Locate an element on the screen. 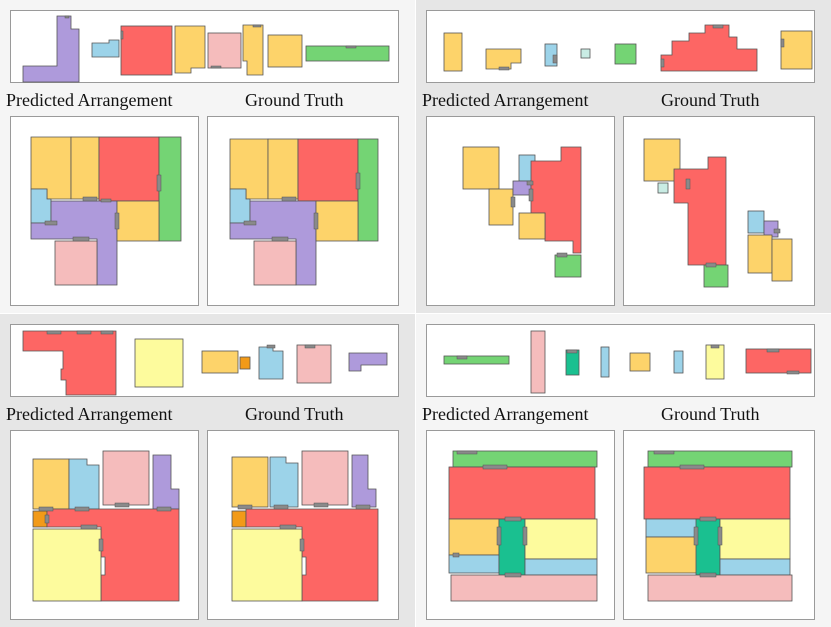  room-teal is located at coordinates (572, 362).